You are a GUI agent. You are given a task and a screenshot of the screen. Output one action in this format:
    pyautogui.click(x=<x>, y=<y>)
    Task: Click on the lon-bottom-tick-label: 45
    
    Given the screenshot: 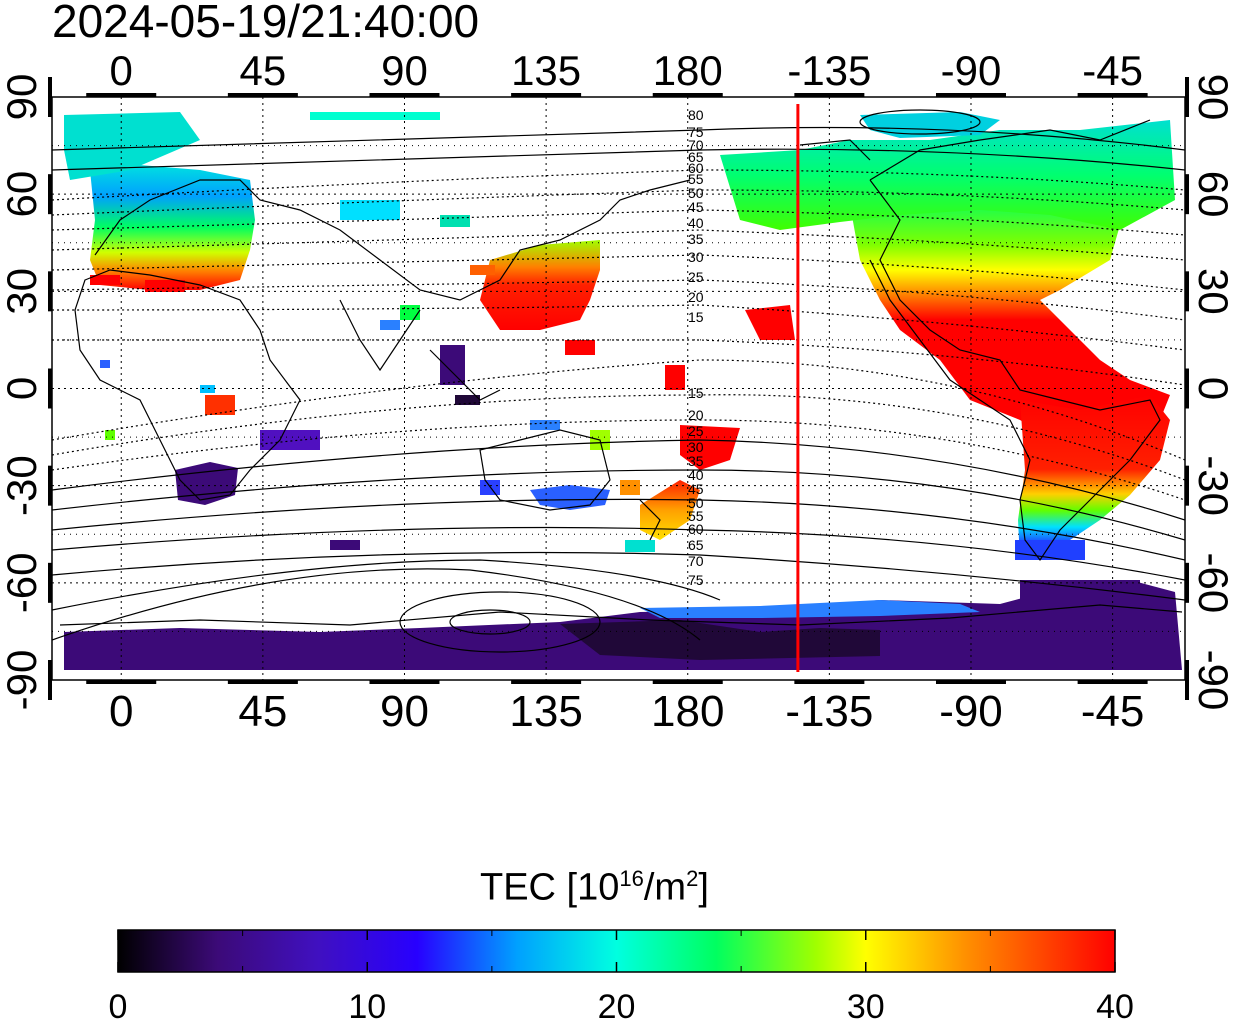 What is the action you would take?
    pyautogui.click(x=262, y=711)
    